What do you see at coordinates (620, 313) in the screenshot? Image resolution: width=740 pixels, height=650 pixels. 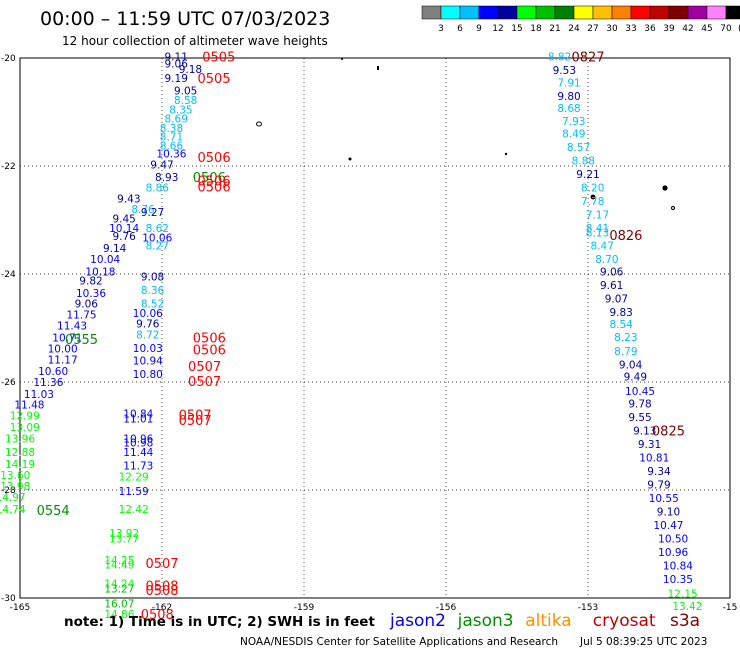 I see `wave-height-value: 9.83` at bounding box center [620, 313].